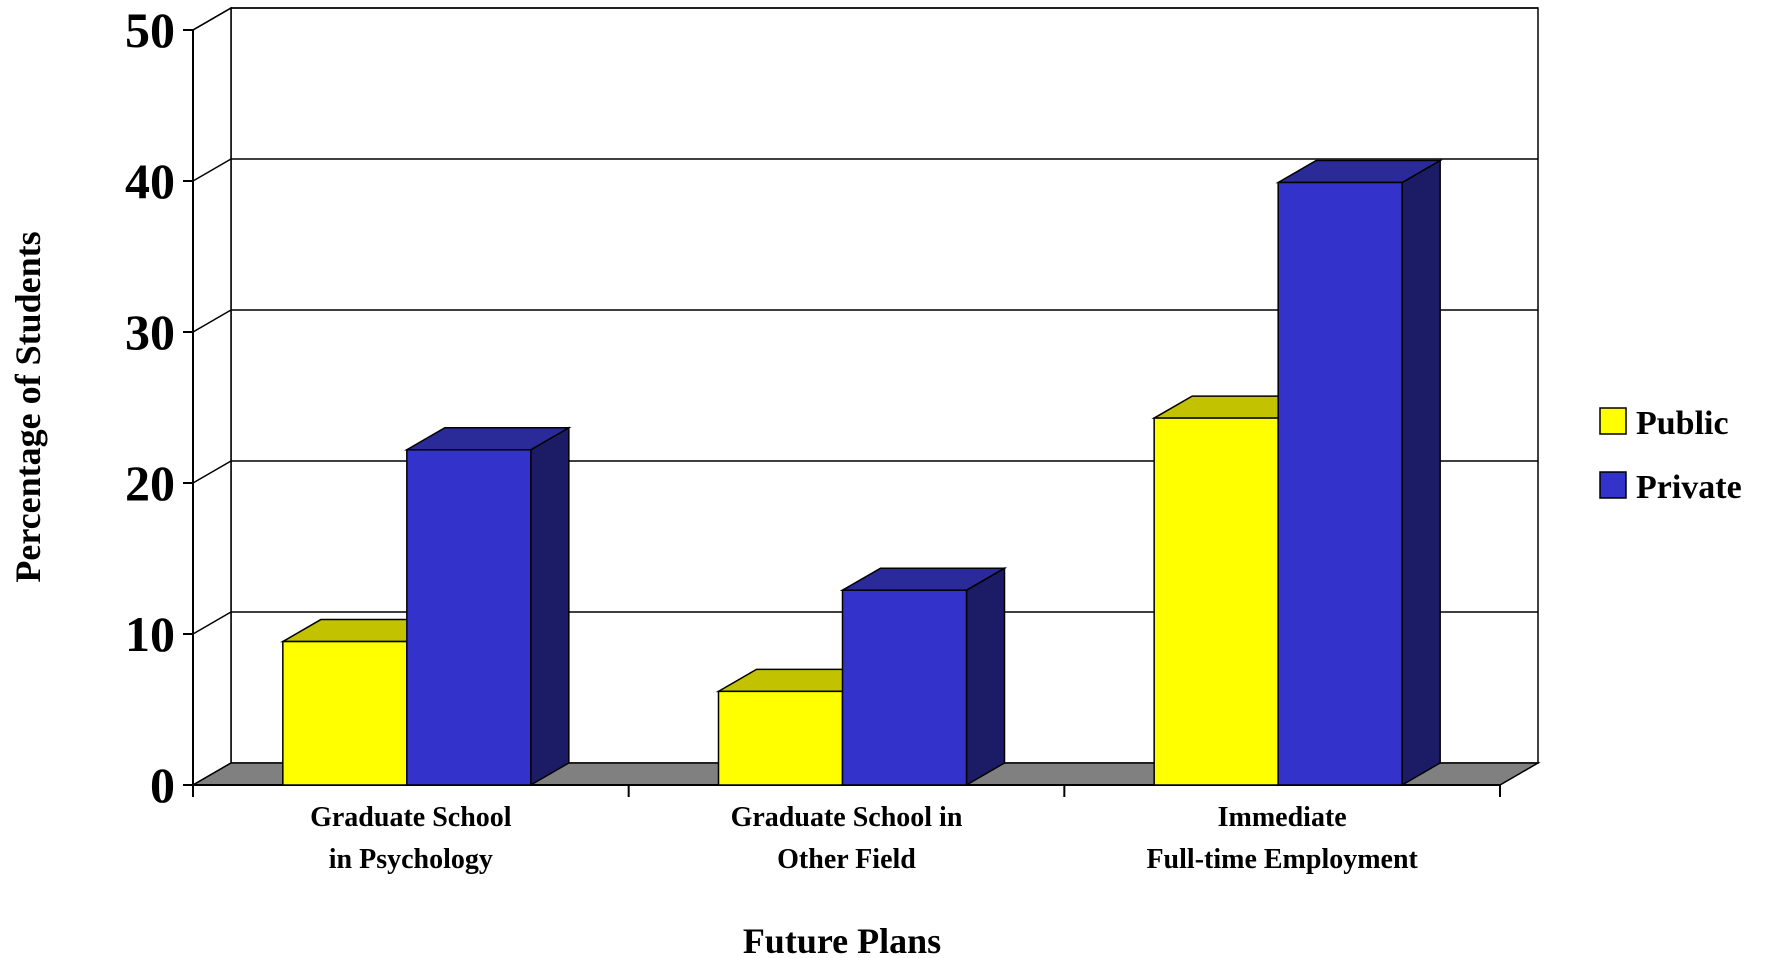  Describe the element at coordinates (150, 634) in the screenshot. I see `y-tick-label: 10` at that location.